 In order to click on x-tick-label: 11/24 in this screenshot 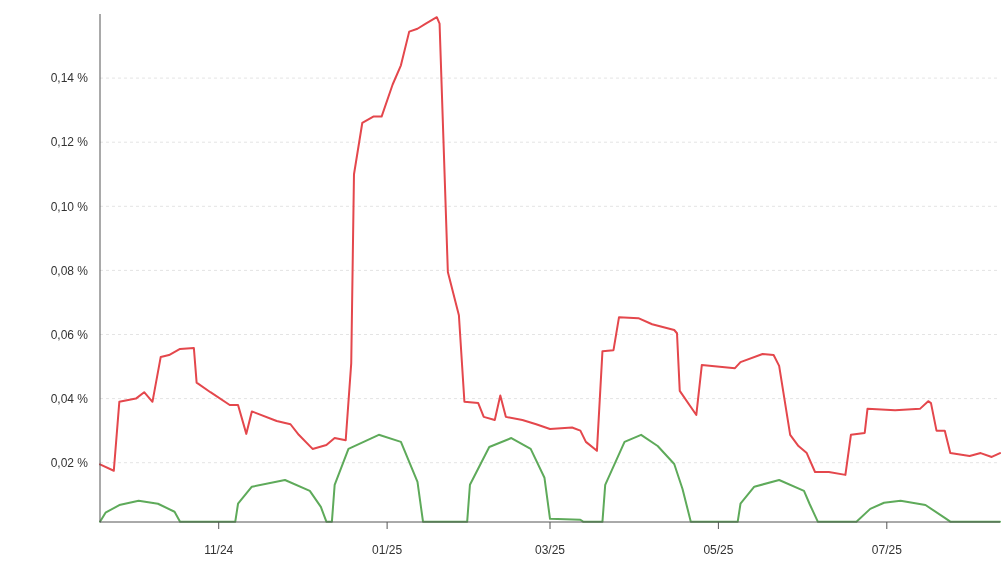, I will do `click(219, 550)`.